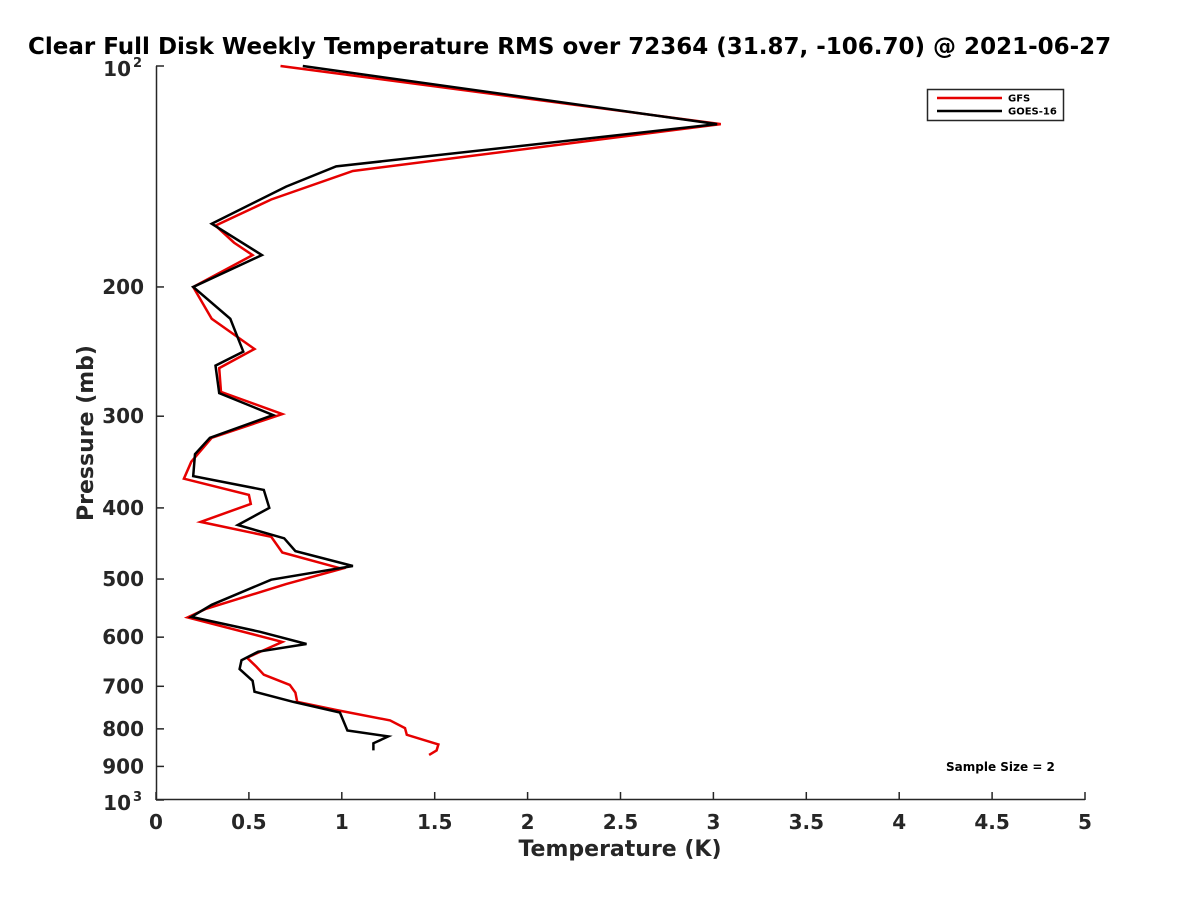 Image resolution: width=1200 pixels, height=900 pixels. What do you see at coordinates (123, 637) in the screenshot?
I see `y-tick-label: 600` at bounding box center [123, 637].